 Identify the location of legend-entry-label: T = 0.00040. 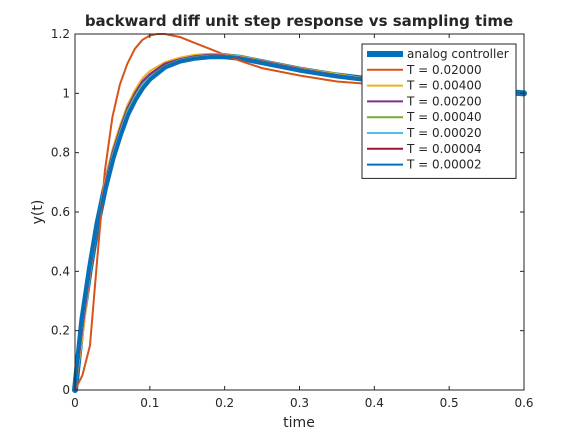
(444, 117).